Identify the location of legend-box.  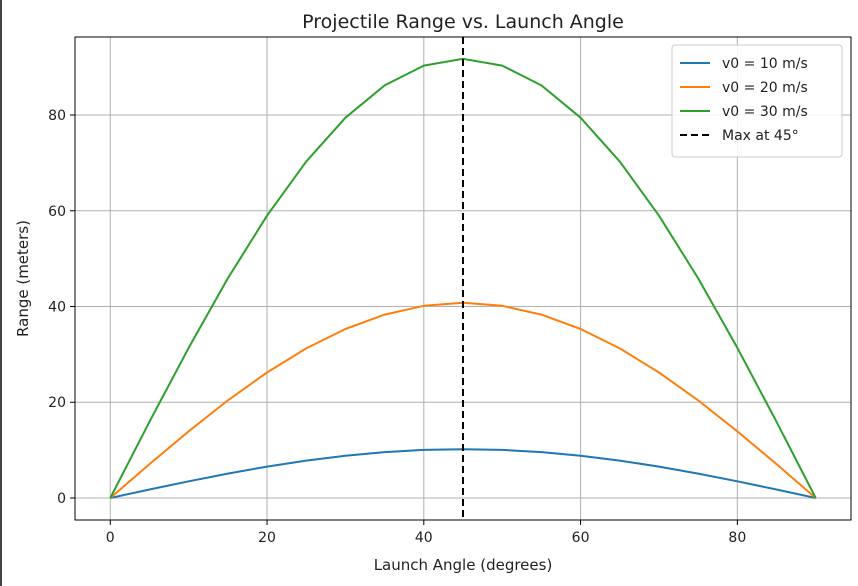
(757, 101).